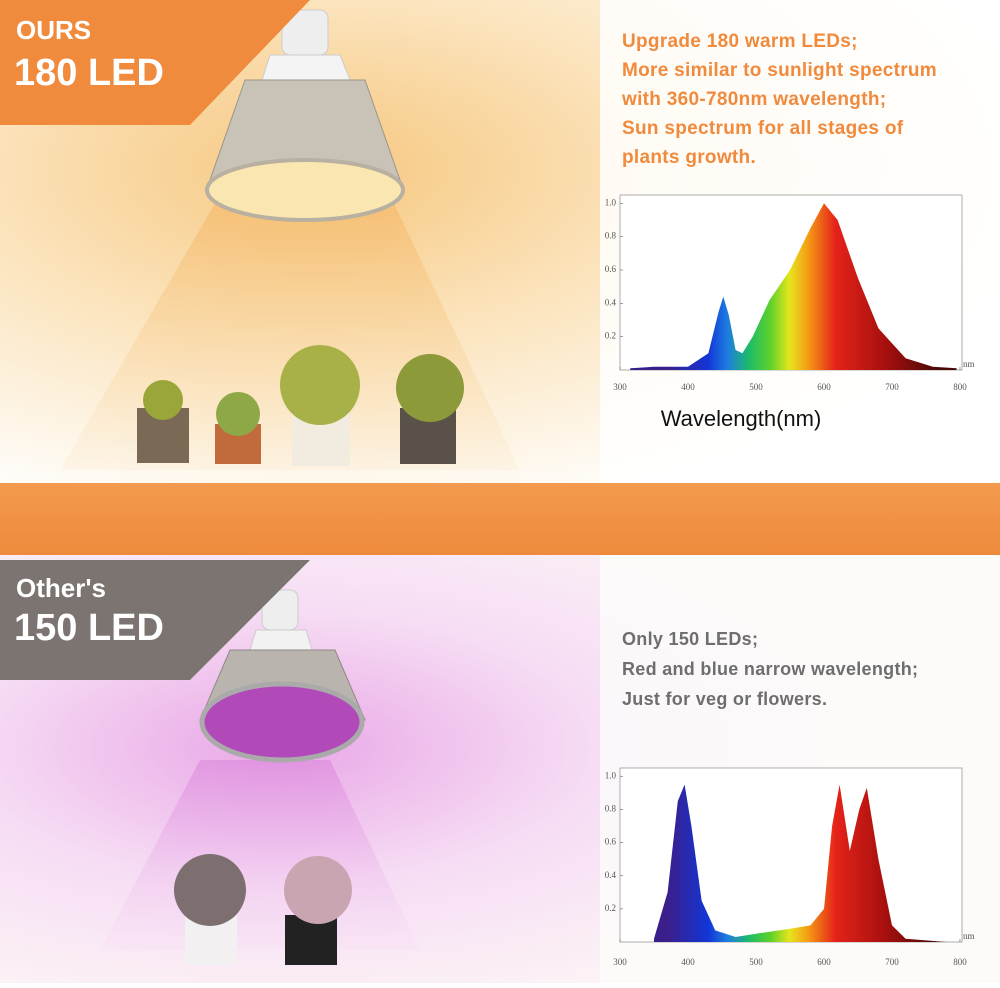  I want to click on label-line: OURS, so click(53, 30).